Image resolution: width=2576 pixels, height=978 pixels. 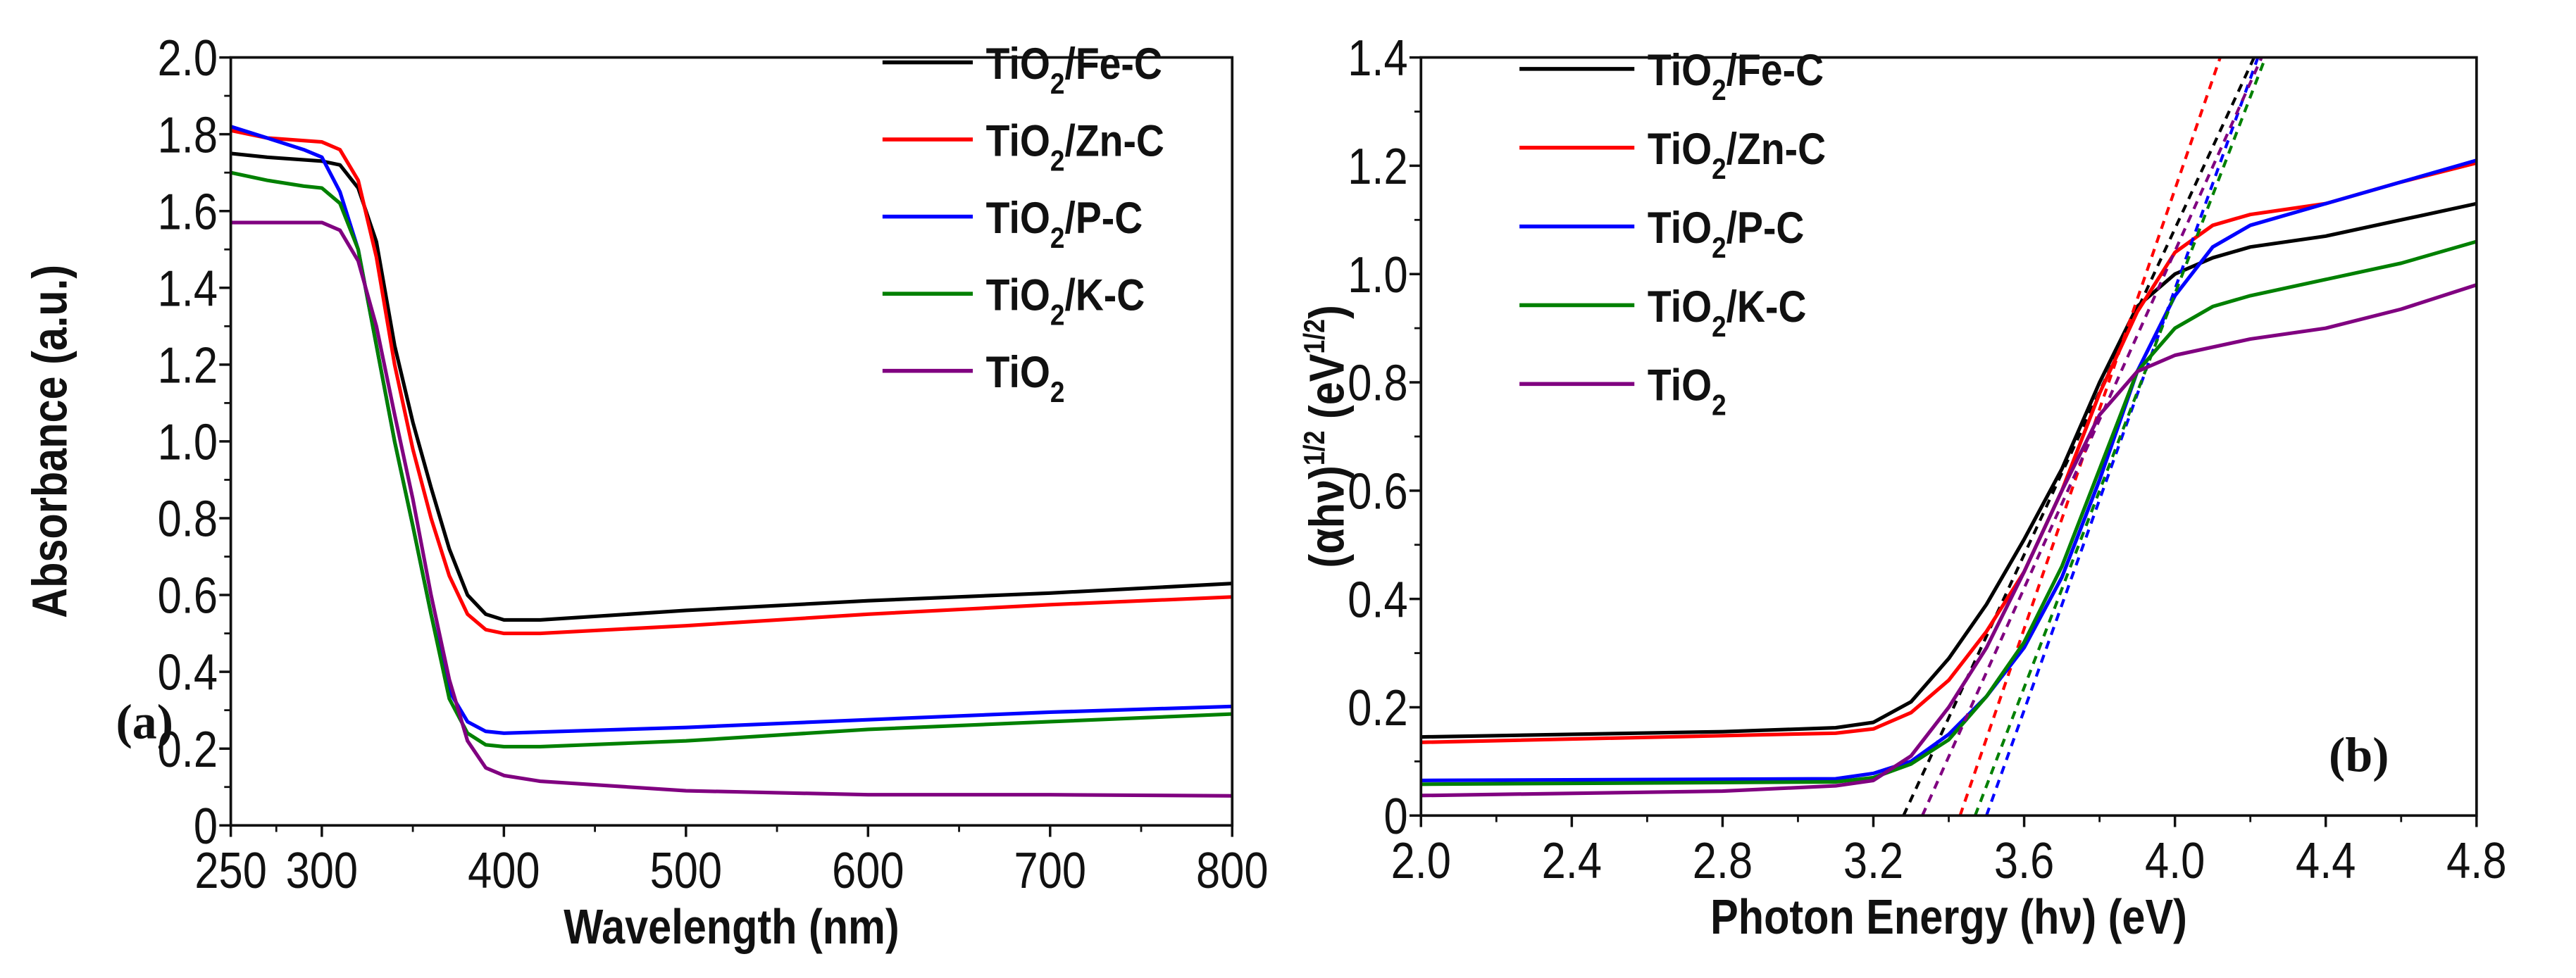 I want to click on x-tick-label: 2.4, so click(x=1572, y=860).